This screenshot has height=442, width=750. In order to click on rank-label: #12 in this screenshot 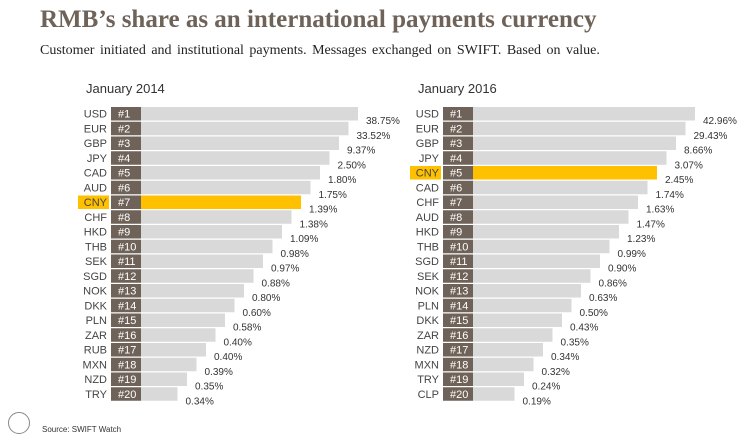, I will do `click(459, 277)`.